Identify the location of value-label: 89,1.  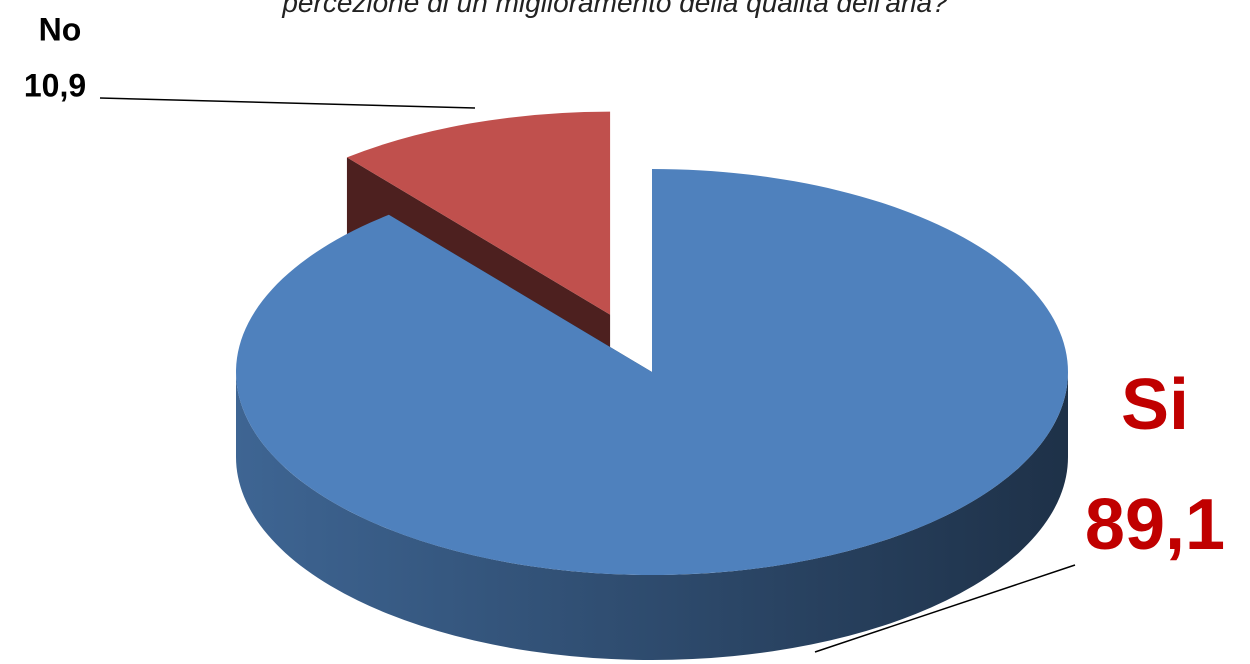
(1155, 525).